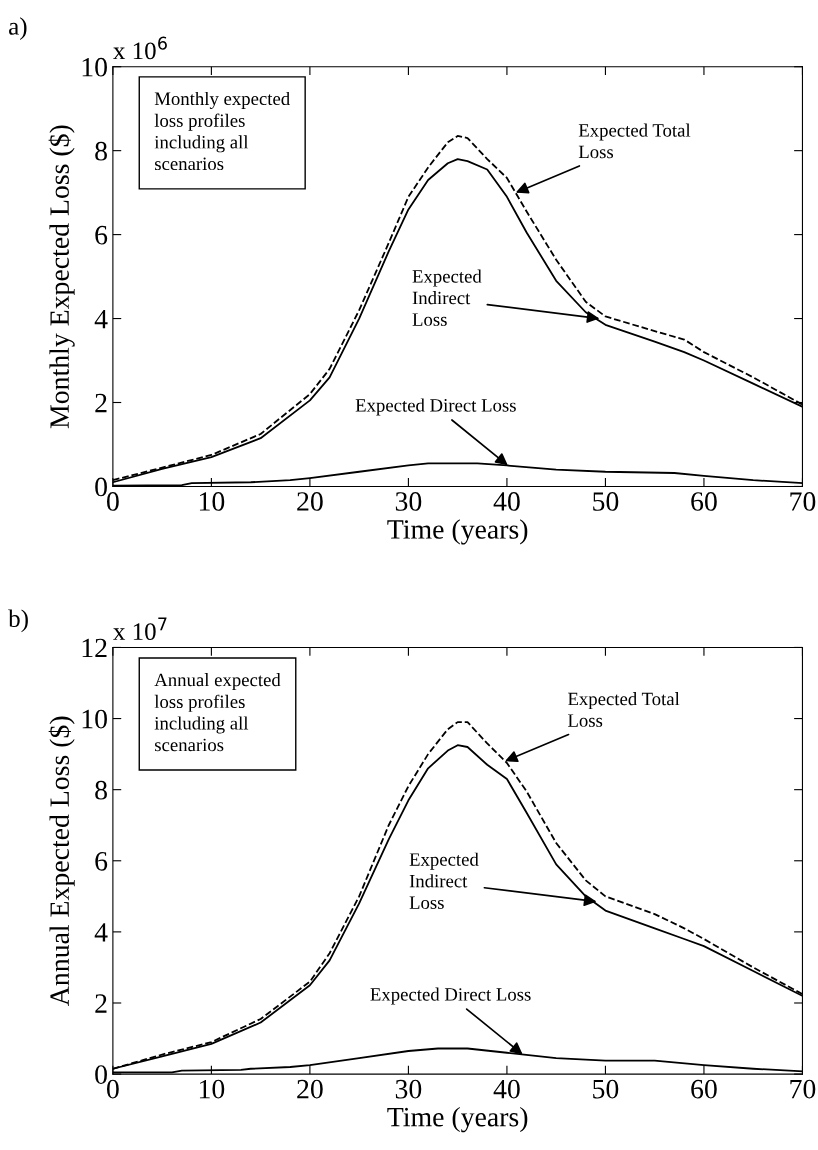 Image resolution: width=818 pixels, height=1150 pixels. I want to click on y-axis-title: Monthly Expected Loss ($), so click(61, 277).